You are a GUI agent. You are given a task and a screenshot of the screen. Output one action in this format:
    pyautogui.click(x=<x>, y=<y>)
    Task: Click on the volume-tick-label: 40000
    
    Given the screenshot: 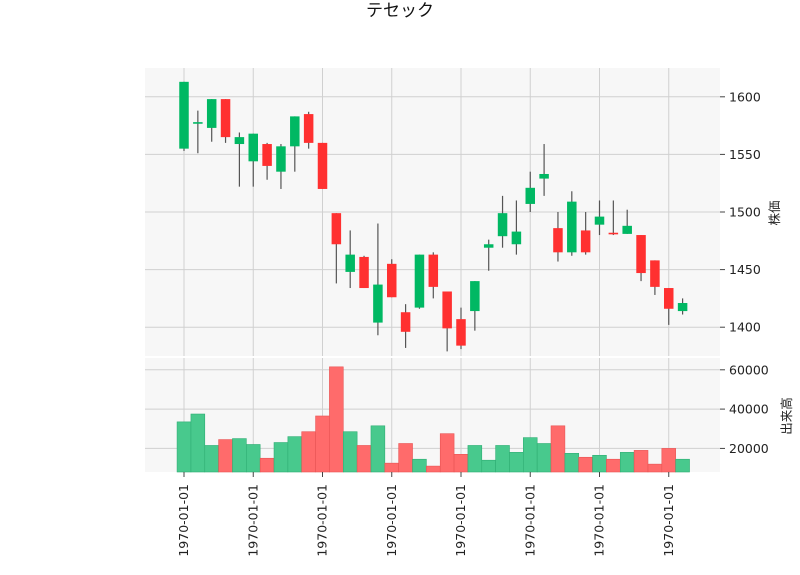 What is the action you would take?
    pyautogui.click(x=749, y=409)
    